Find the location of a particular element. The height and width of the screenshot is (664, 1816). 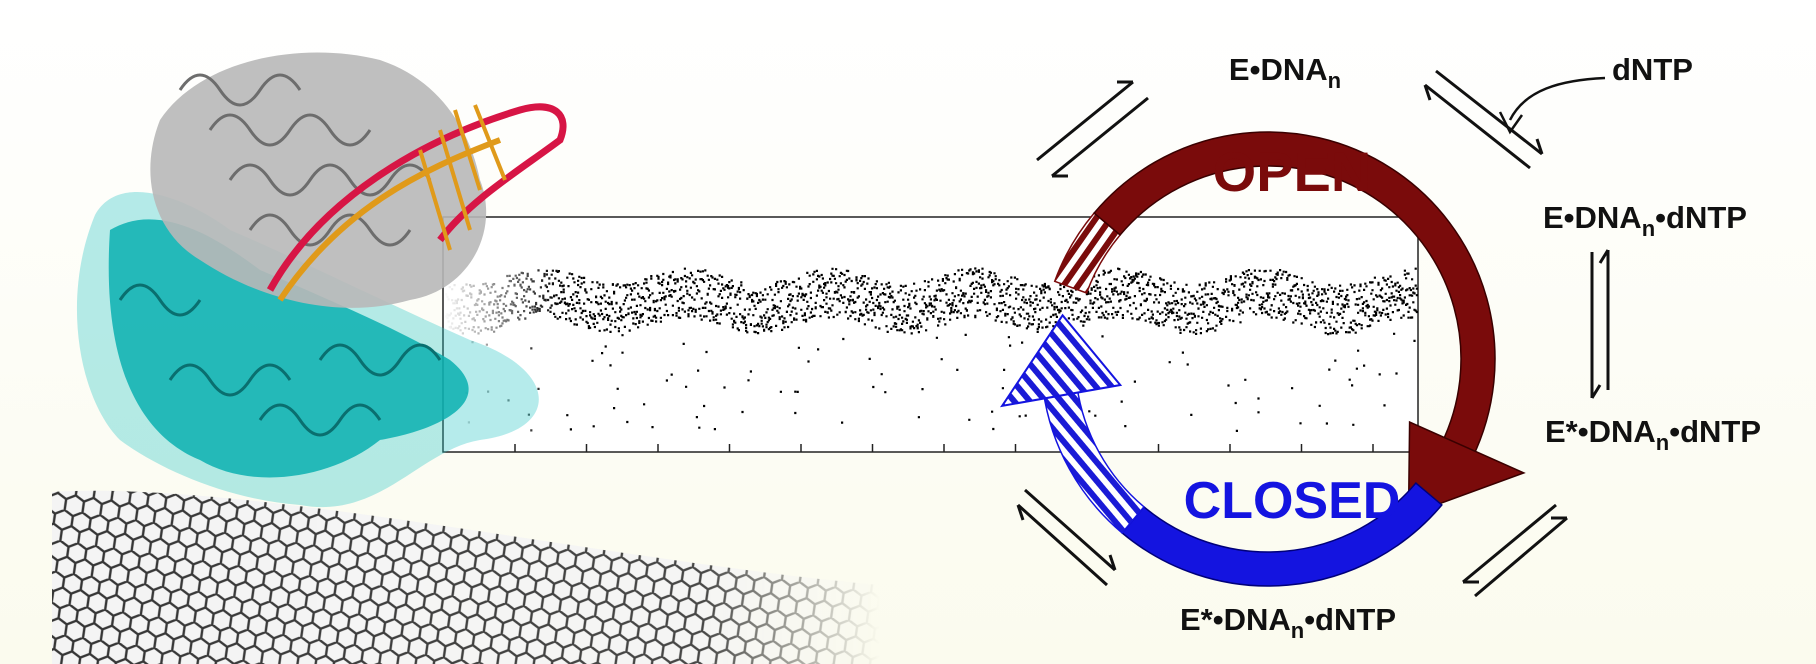

state-label: E•DNAn•dNTP is located at coordinates (1645, 220).